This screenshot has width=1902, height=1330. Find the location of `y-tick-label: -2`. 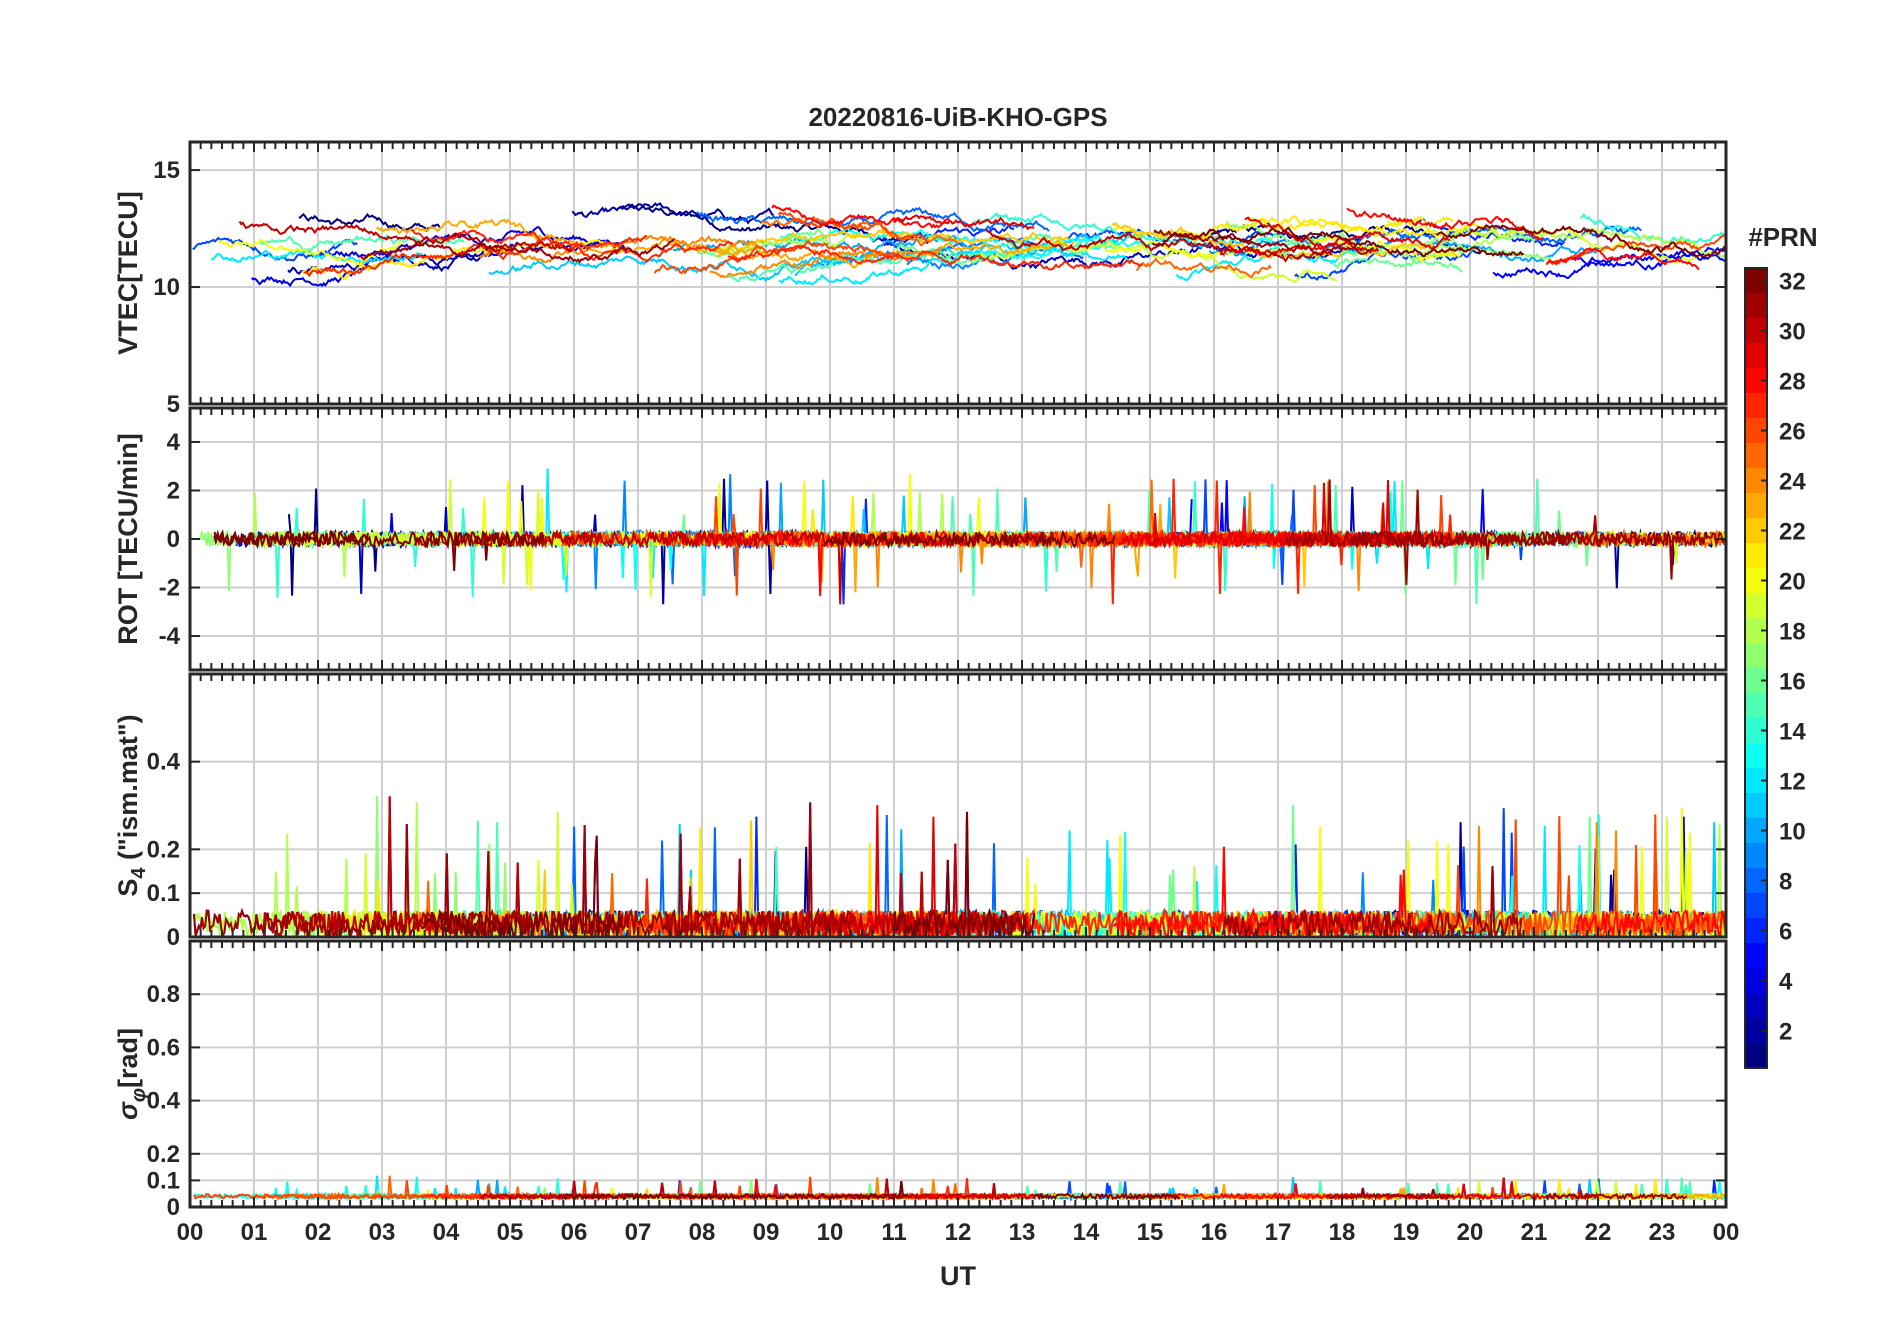

y-tick-label: -2 is located at coordinates (169, 588).